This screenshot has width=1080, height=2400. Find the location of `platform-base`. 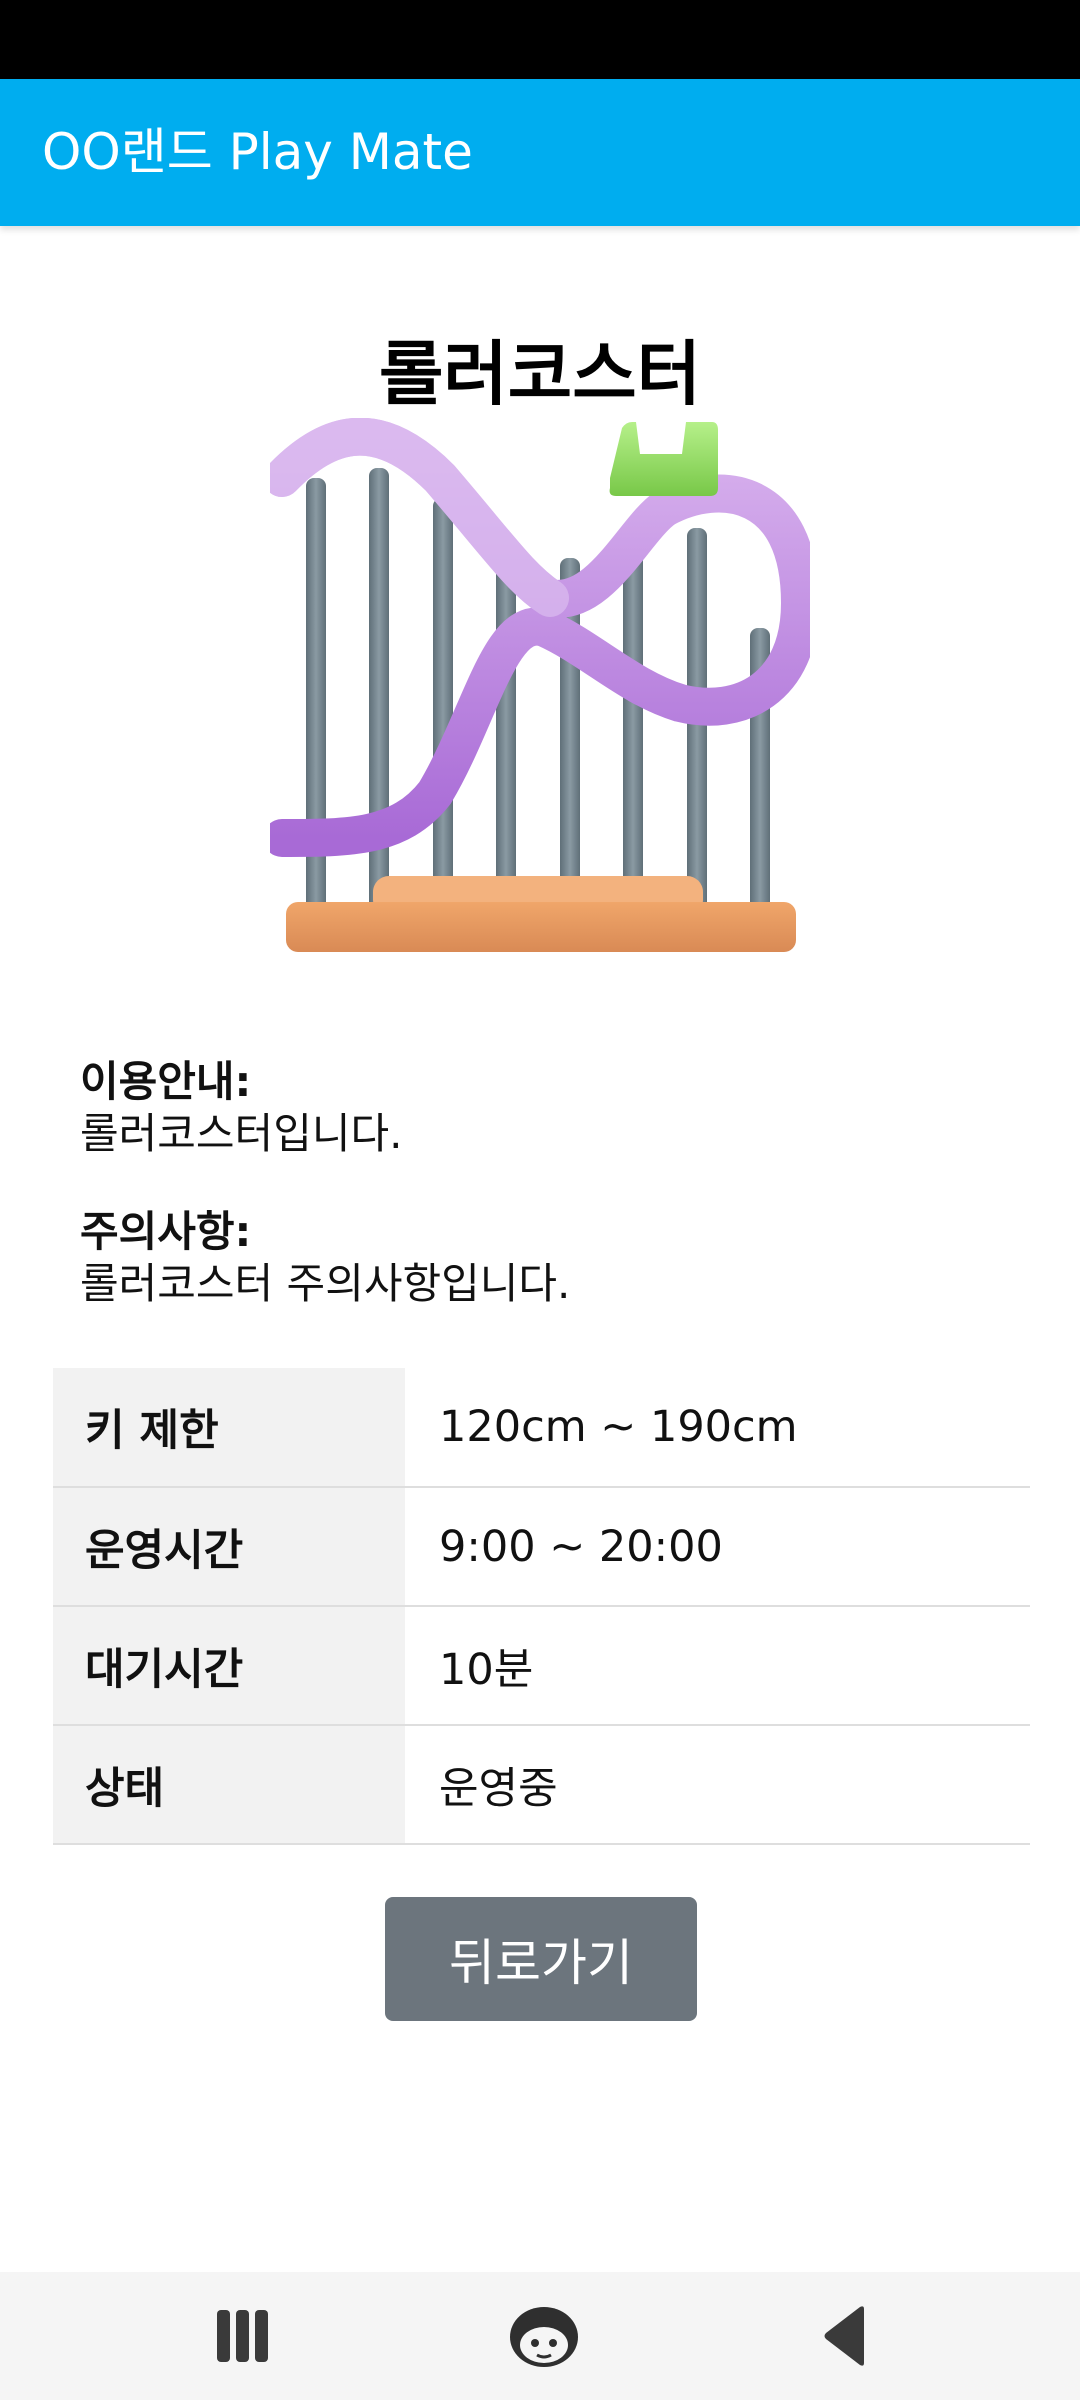

platform-base is located at coordinates (541, 914).